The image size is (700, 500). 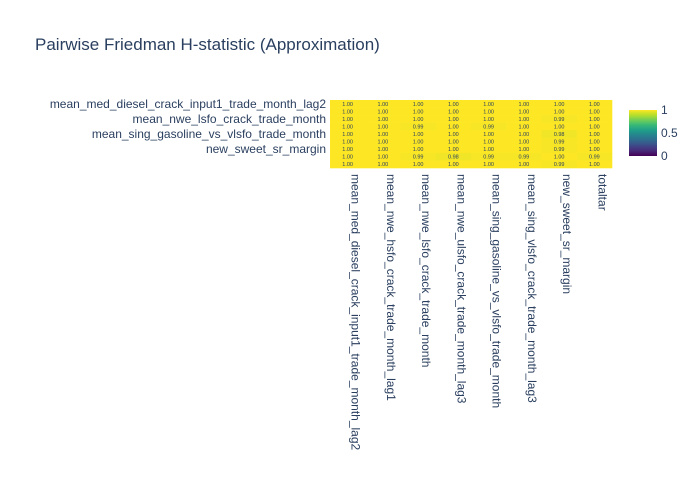 What do you see at coordinates (664, 110) in the screenshot?
I see `colorbar-tick-label: 1` at bounding box center [664, 110].